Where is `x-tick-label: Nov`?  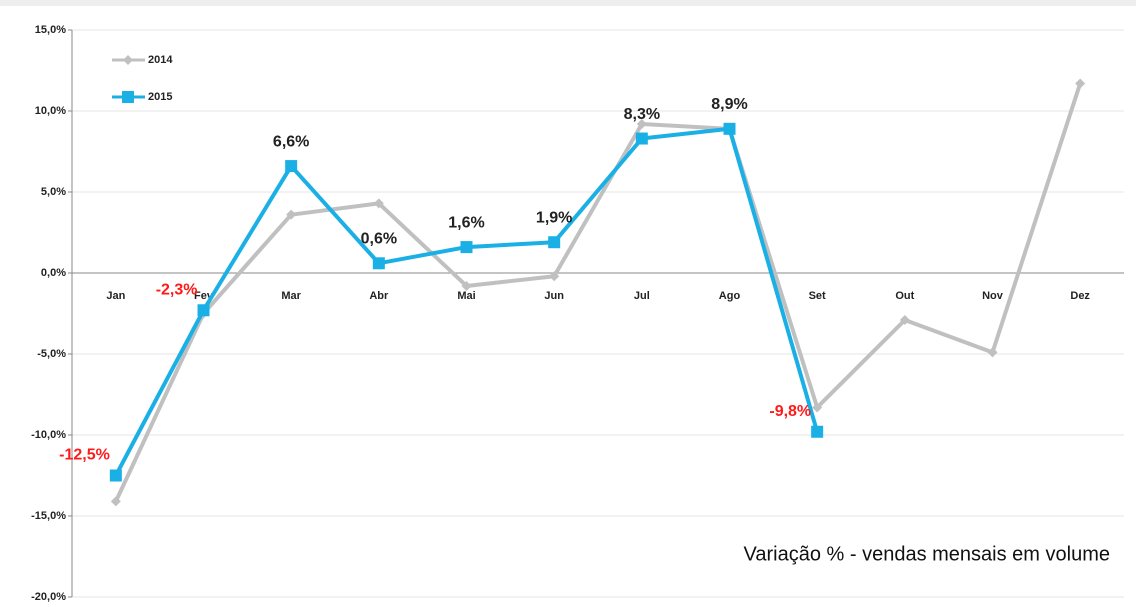 x-tick-label: Nov is located at coordinates (993, 296).